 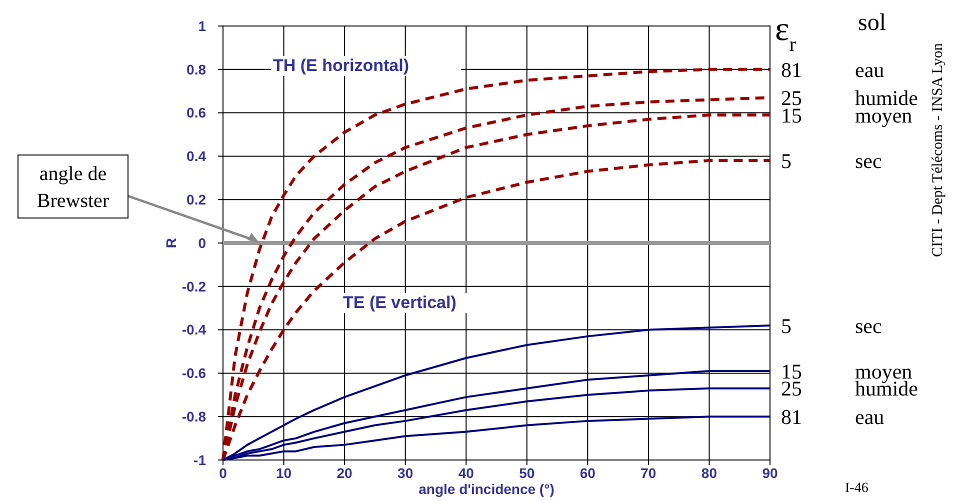 I want to click on y-tick-label: -0.6, so click(x=194, y=373).